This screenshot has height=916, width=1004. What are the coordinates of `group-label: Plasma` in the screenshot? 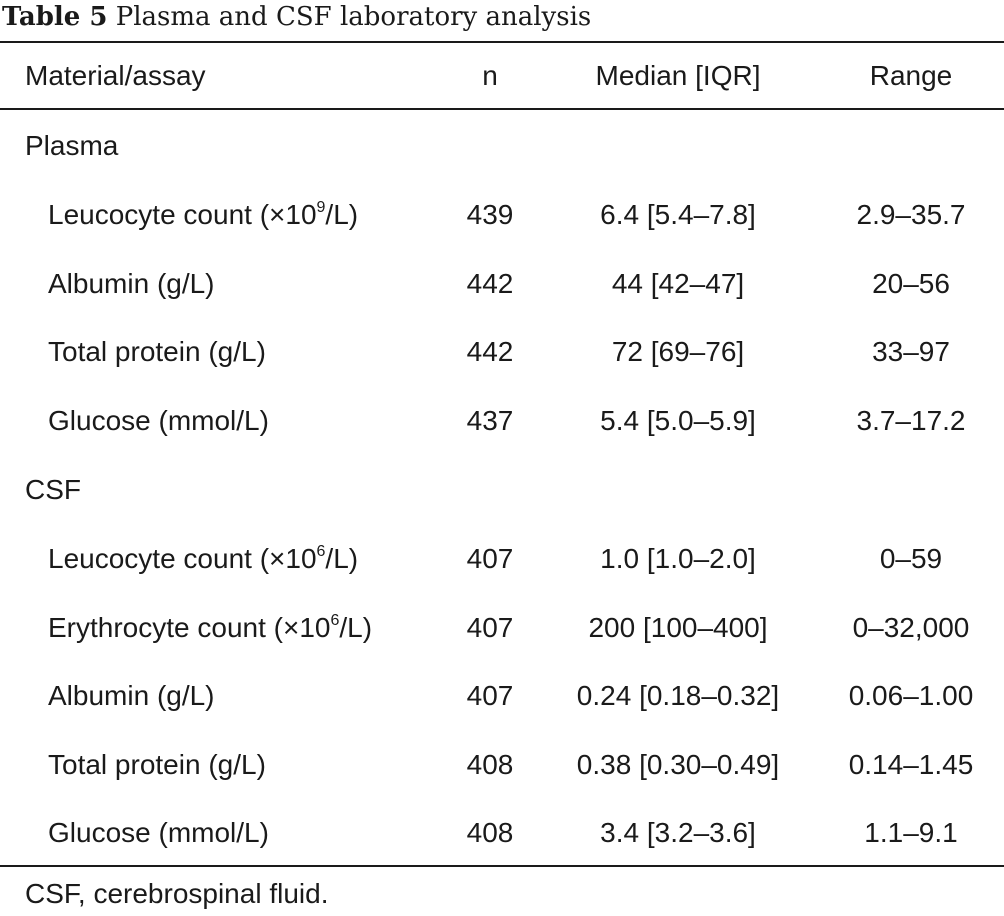 It's located at (72, 145).